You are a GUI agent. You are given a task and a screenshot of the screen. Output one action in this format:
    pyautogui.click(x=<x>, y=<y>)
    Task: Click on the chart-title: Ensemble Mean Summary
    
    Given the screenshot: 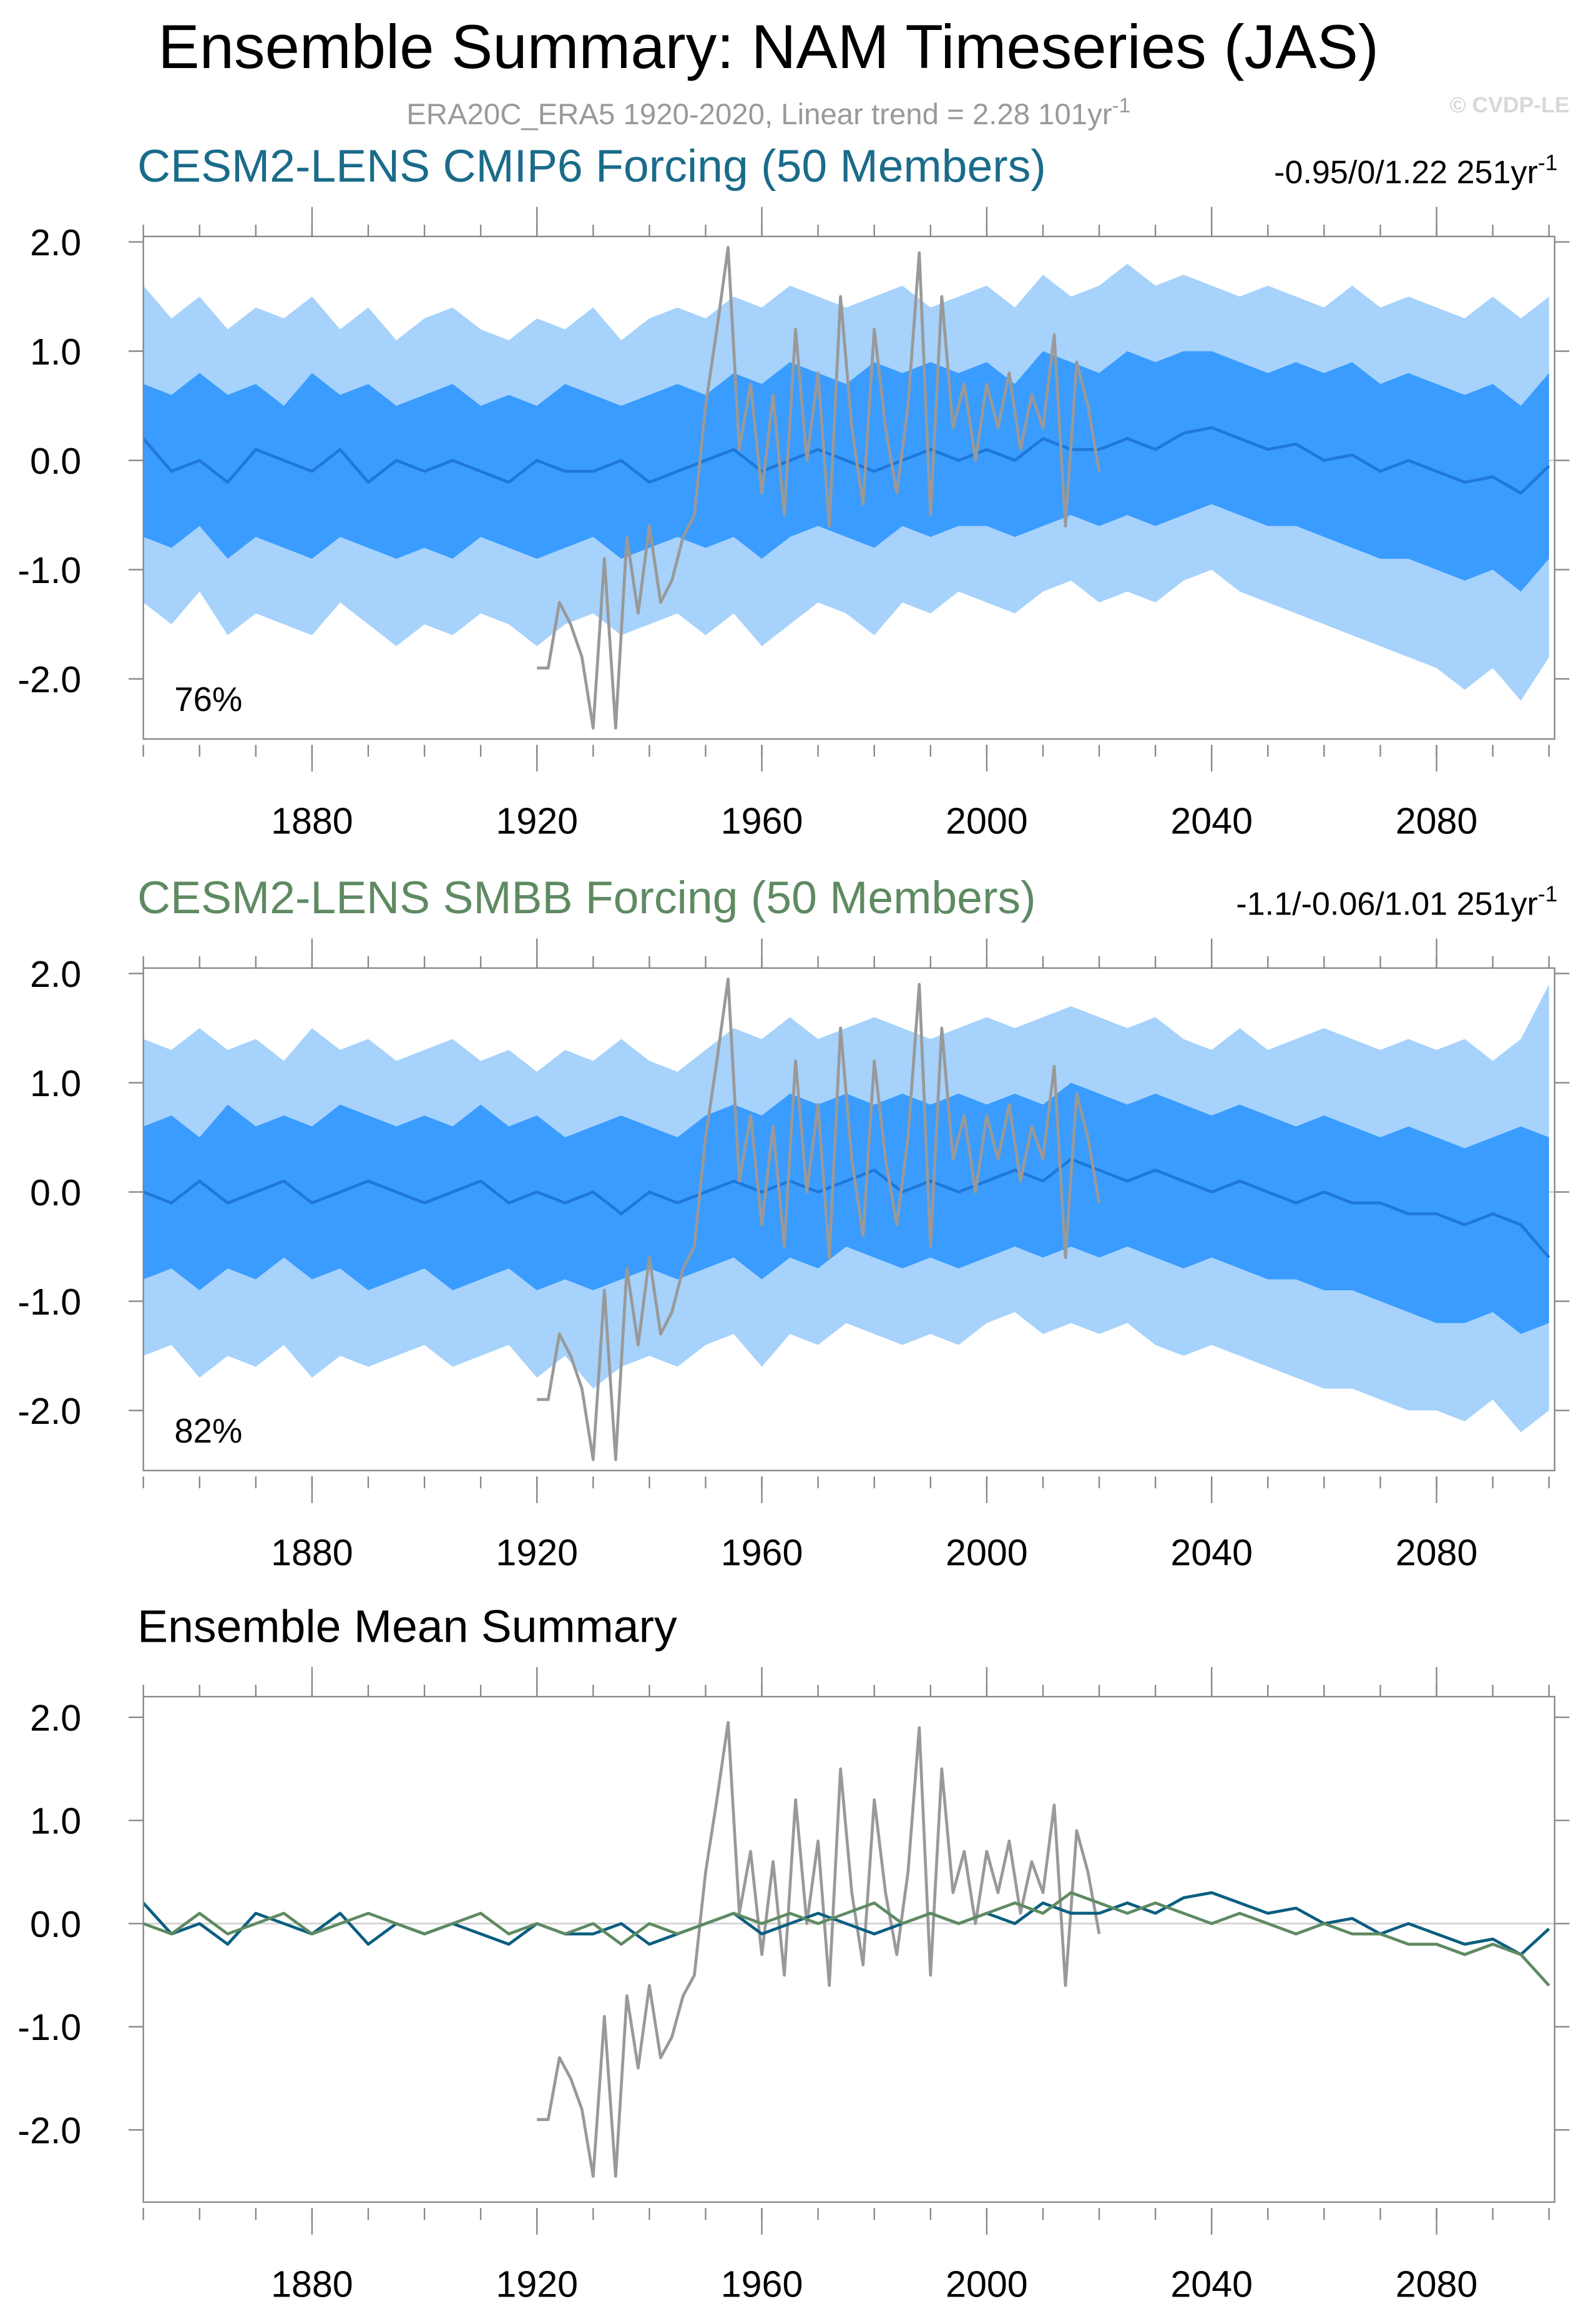 What is the action you would take?
    pyautogui.click(x=407, y=1626)
    